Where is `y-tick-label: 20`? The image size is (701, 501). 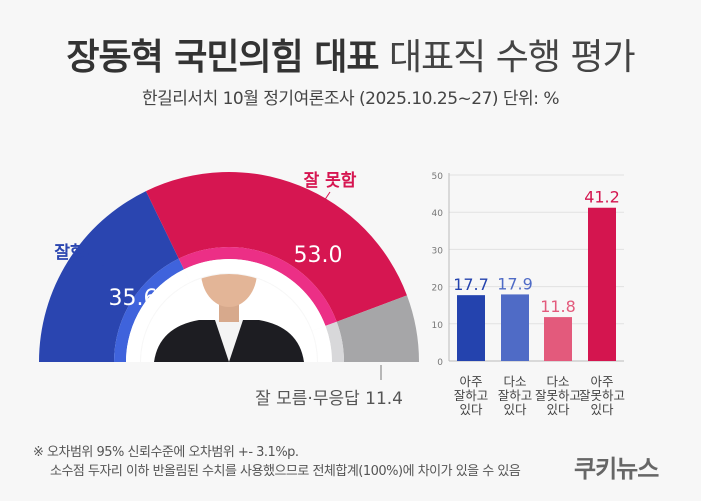
y-tick-label: 20 is located at coordinates (438, 289).